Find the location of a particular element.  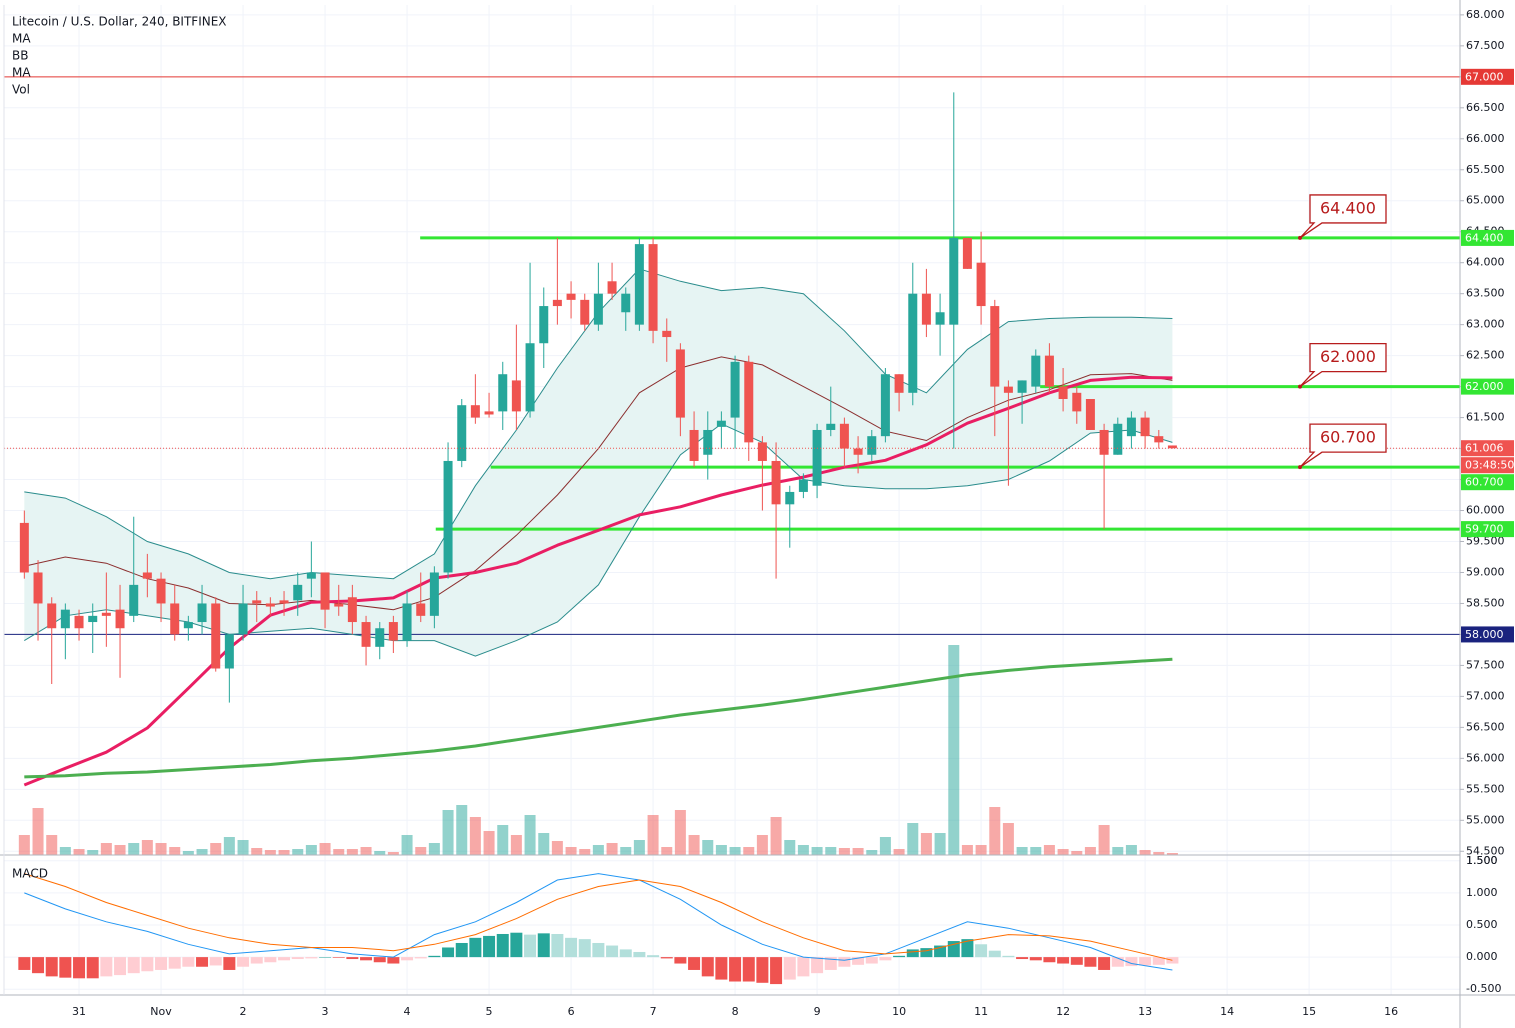

y-tick-label: 1.500 is located at coordinates (1482, 860).